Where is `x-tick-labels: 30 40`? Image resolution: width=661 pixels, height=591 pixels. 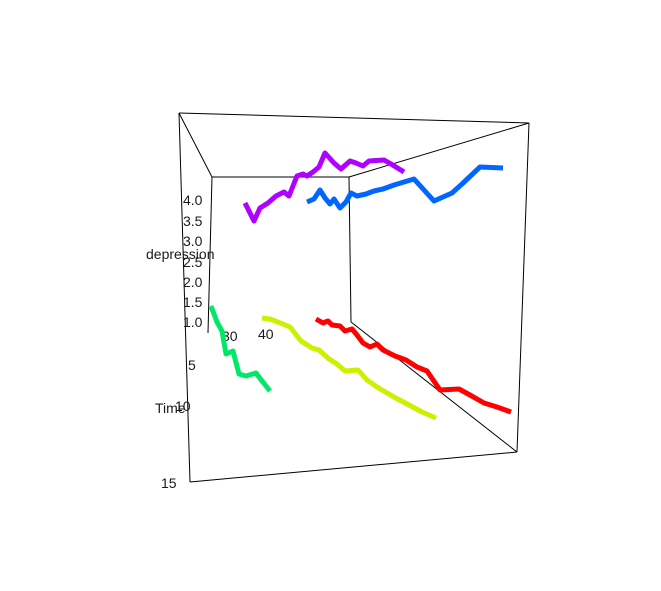
x-tick-labels: 30 40 is located at coordinates (248, 335).